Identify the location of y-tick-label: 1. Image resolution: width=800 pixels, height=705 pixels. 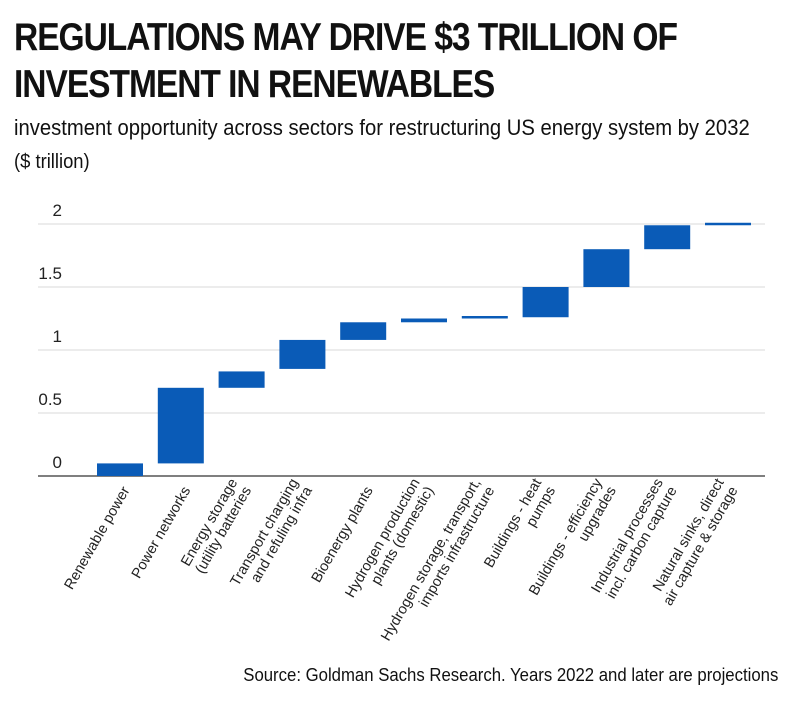
(57, 336).